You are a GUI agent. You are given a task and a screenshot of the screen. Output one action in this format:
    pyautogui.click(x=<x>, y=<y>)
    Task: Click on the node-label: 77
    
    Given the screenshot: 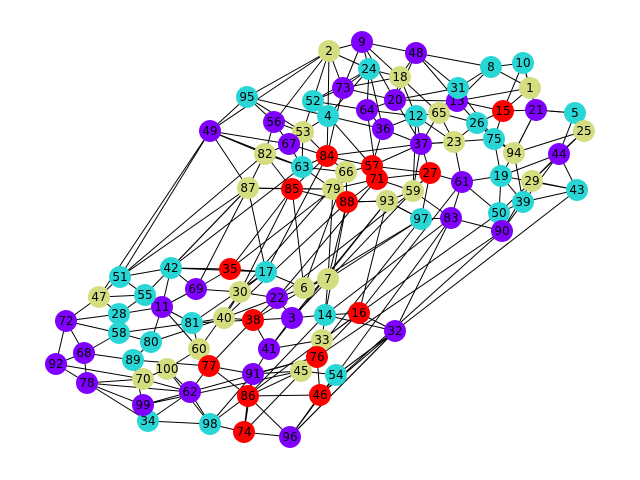 What is the action you would take?
    pyautogui.click(x=208, y=366)
    